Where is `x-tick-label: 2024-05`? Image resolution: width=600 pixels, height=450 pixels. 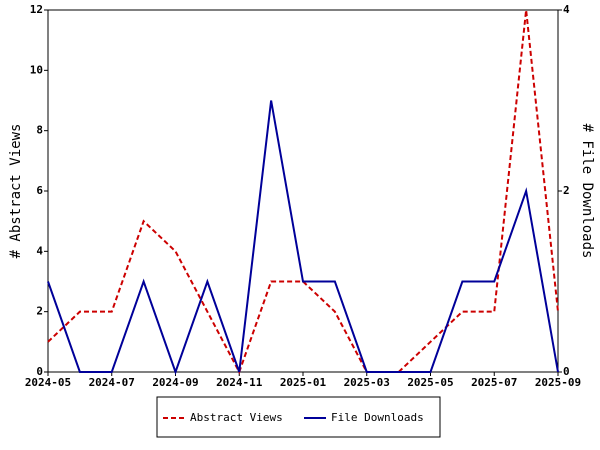
x-tick-label: 2024-05 is located at coordinates (48, 382).